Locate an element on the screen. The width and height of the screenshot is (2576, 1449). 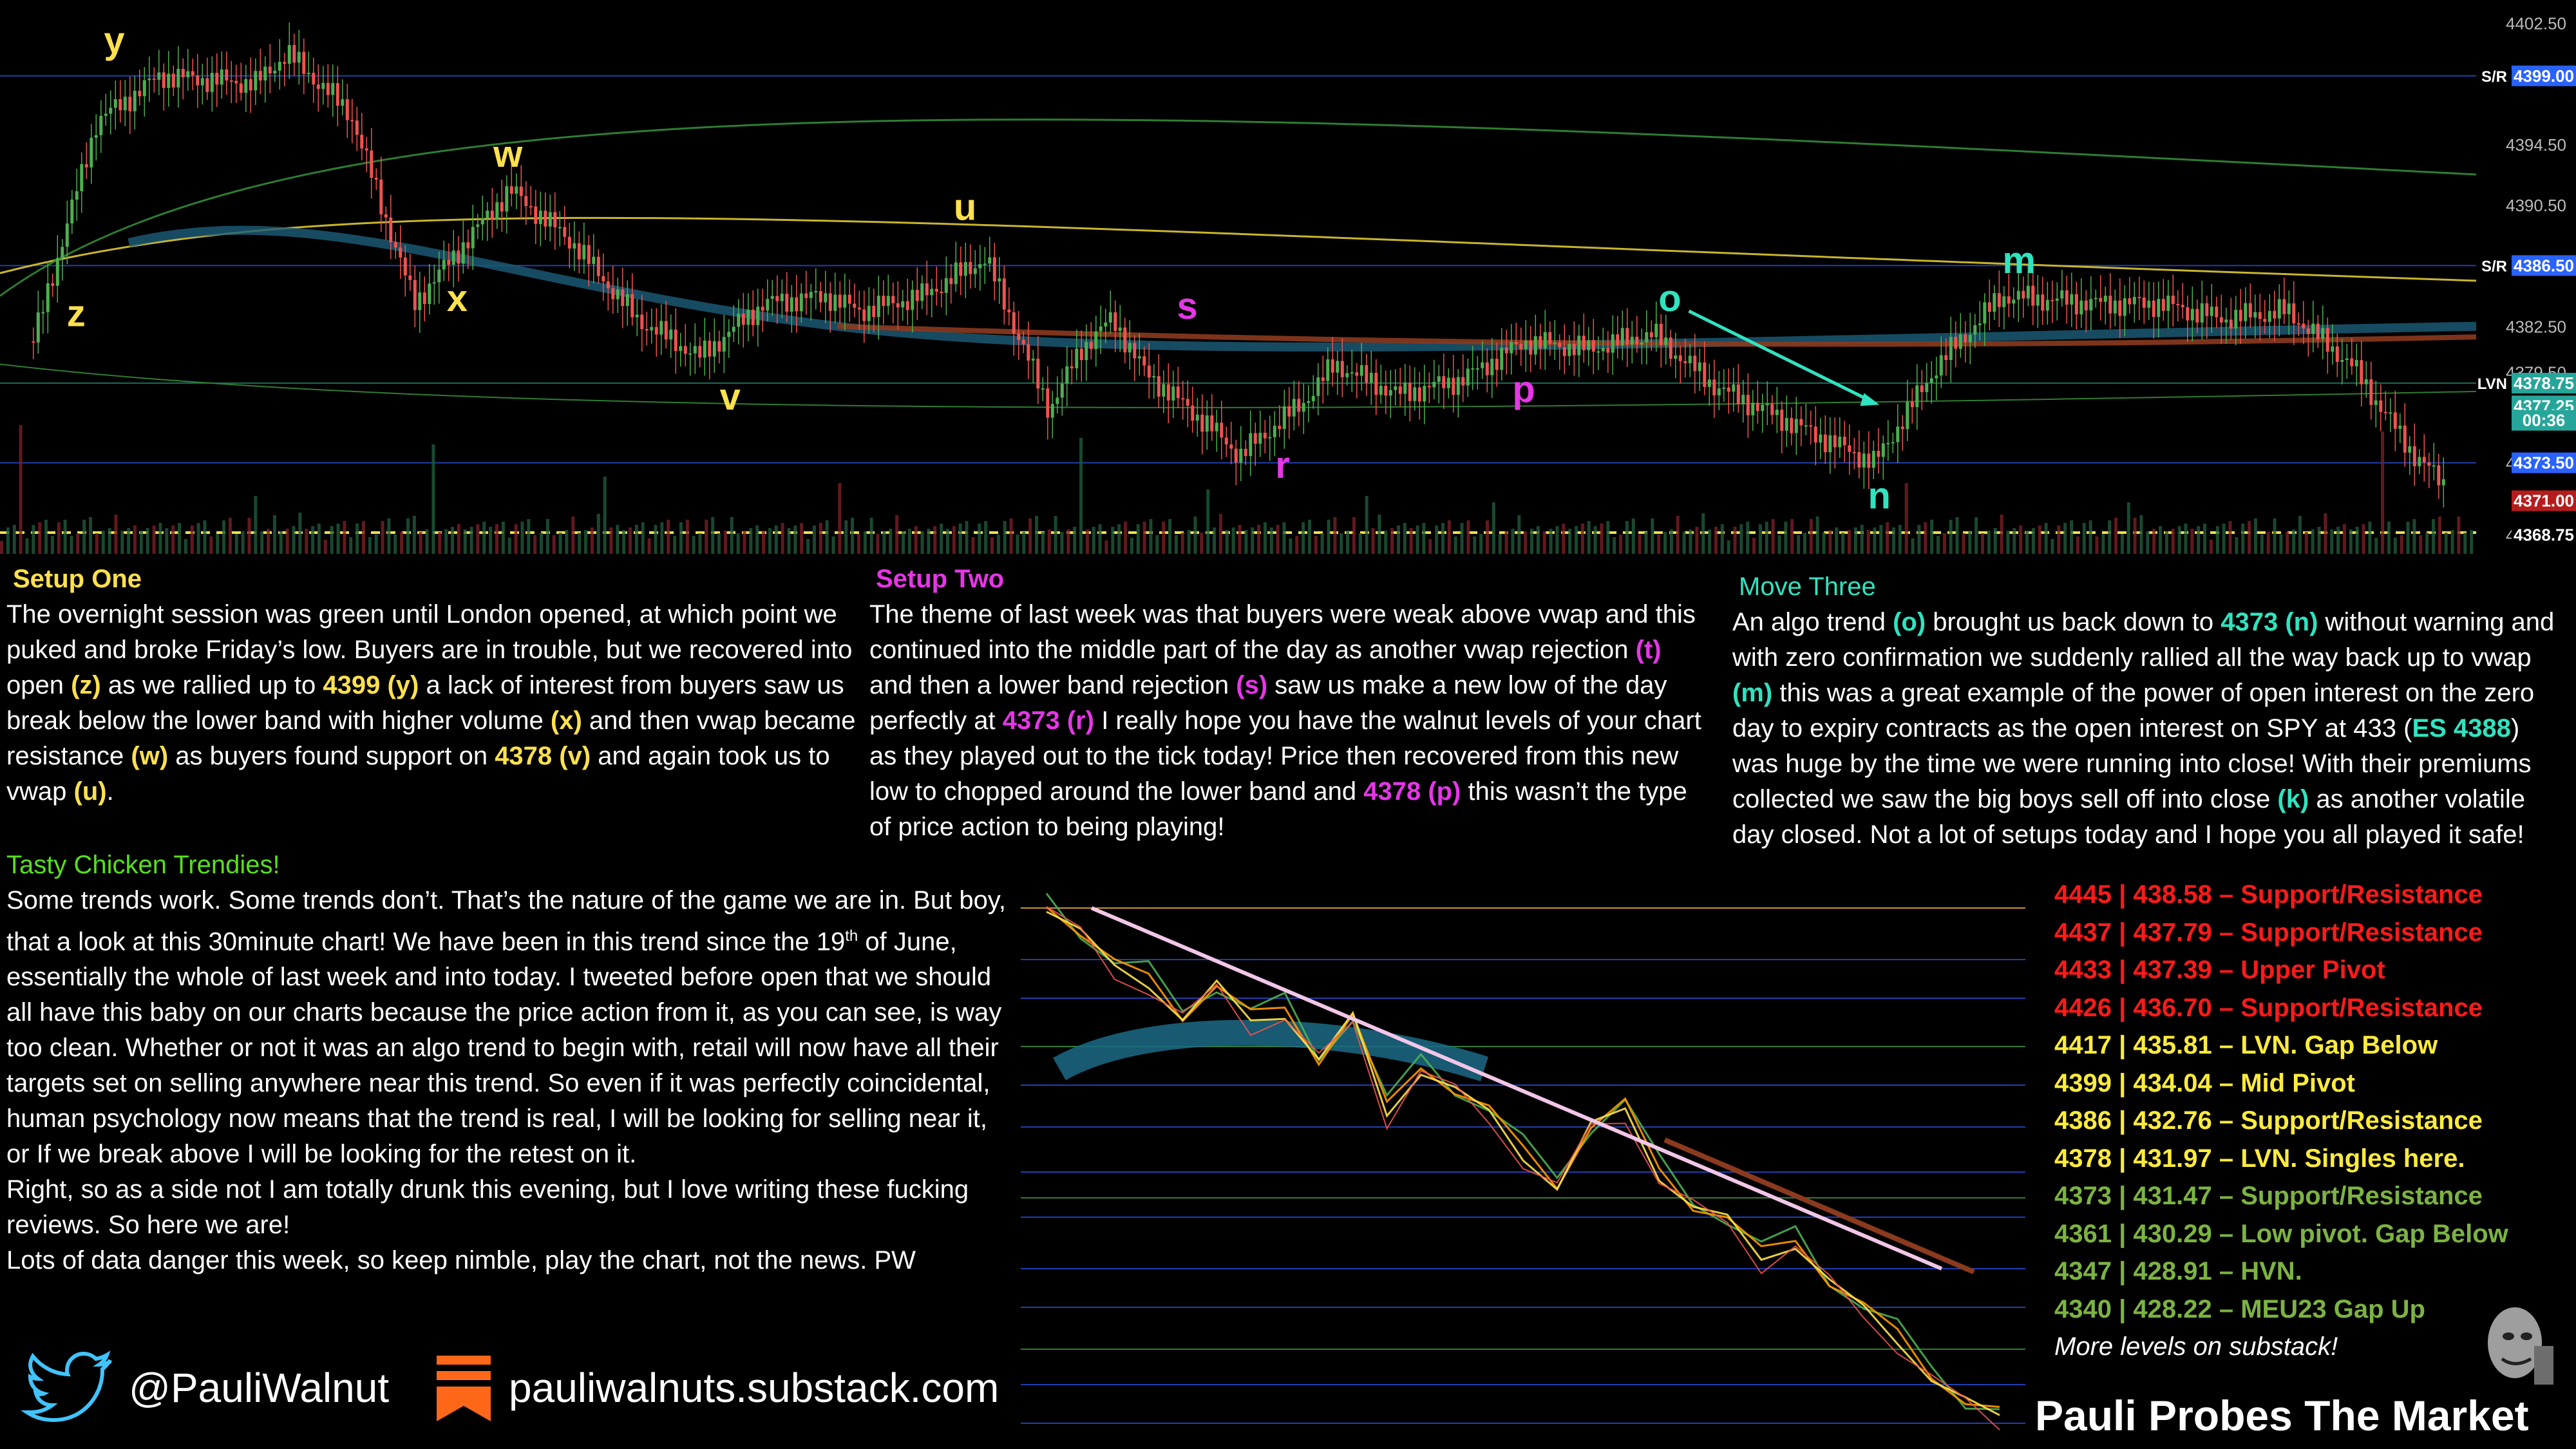
twitter-handle: @PauliWalnut is located at coordinates (204, 1387).